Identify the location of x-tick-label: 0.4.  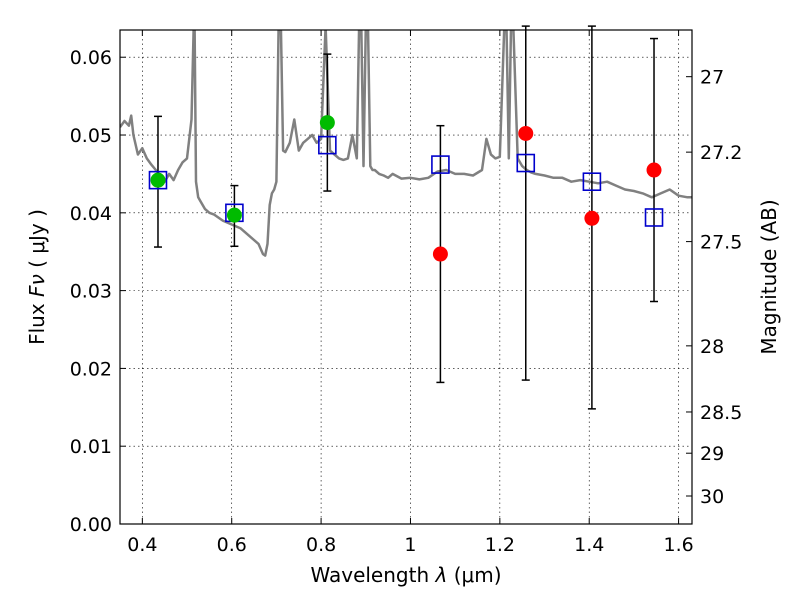
(142, 545).